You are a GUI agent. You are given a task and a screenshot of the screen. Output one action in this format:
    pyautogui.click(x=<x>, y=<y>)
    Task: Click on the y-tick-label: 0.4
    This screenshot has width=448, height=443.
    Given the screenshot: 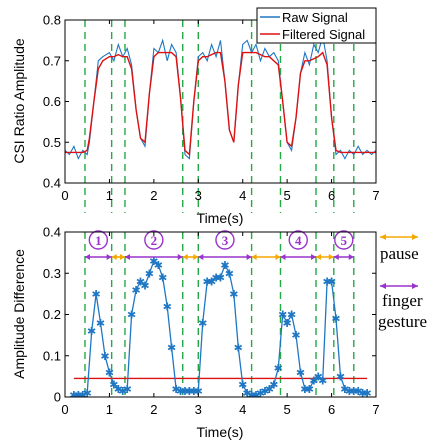 What is the action you would take?
    pyautogui.click(x=52, y=183)
    